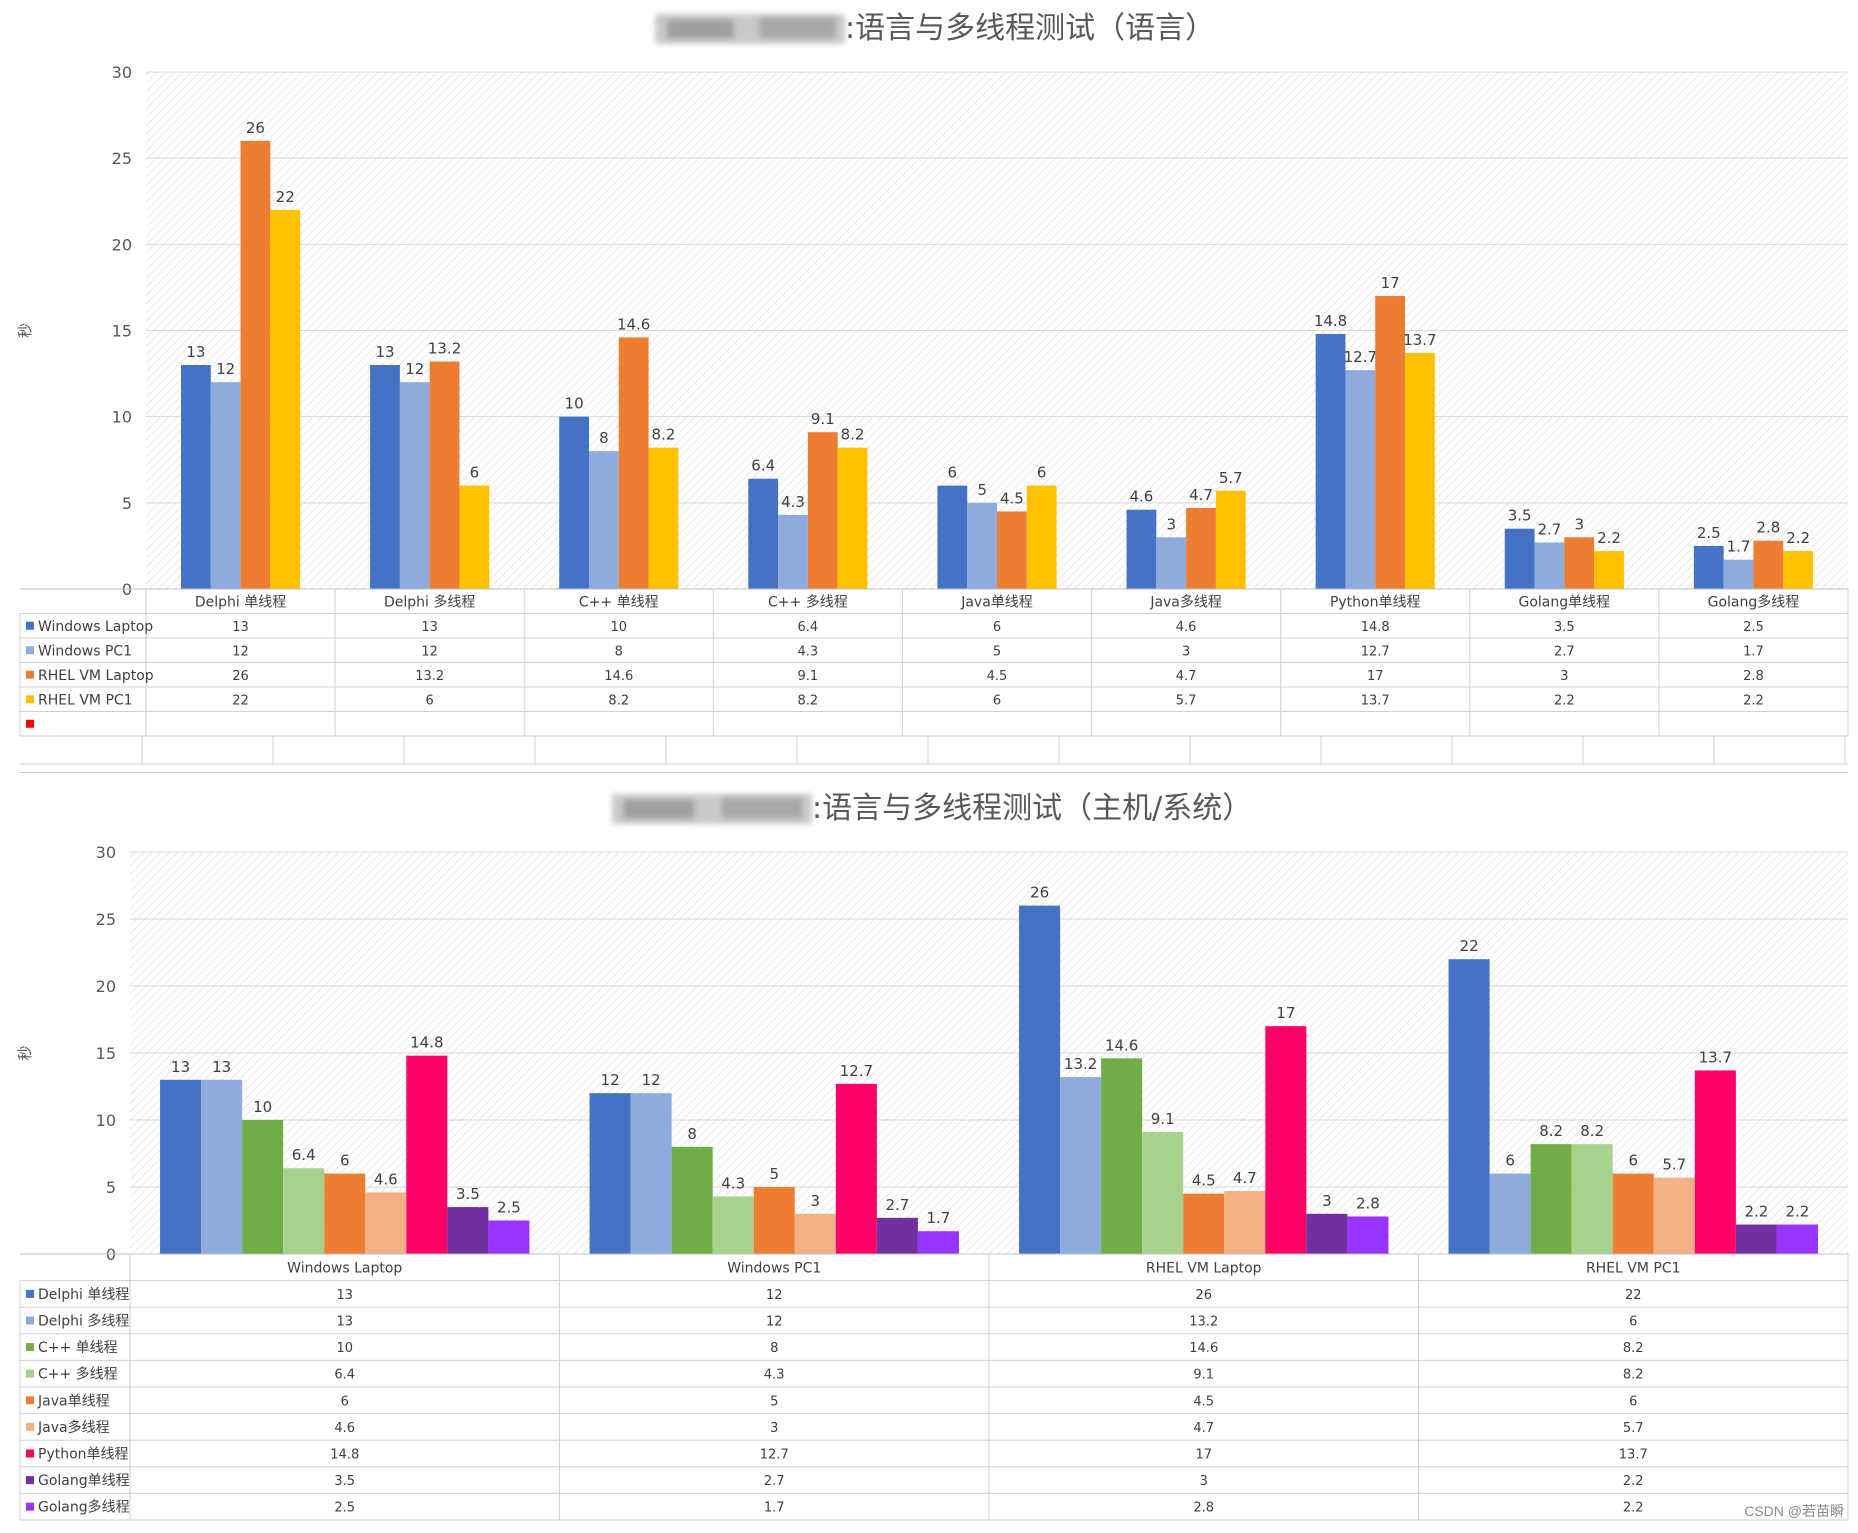  What do you see at coordinates (429, 601) in the screenshot?
I see `category-label: Delphi 多线程` at bounding box center [429, 601].